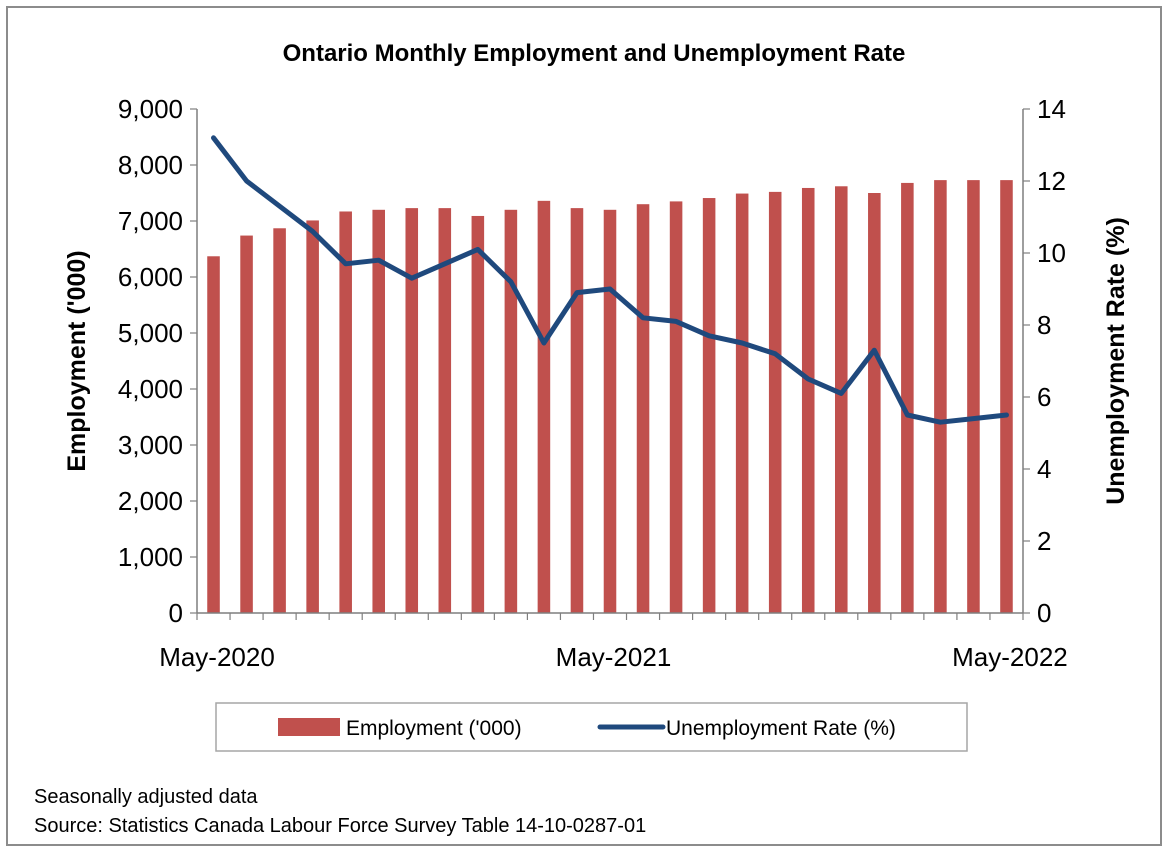  What do you see at coordinates (146, 797) in the screenshot?
I see `note-seasonally-adjusted: Seasonally adjusted data` at bounding box center [146, 797].